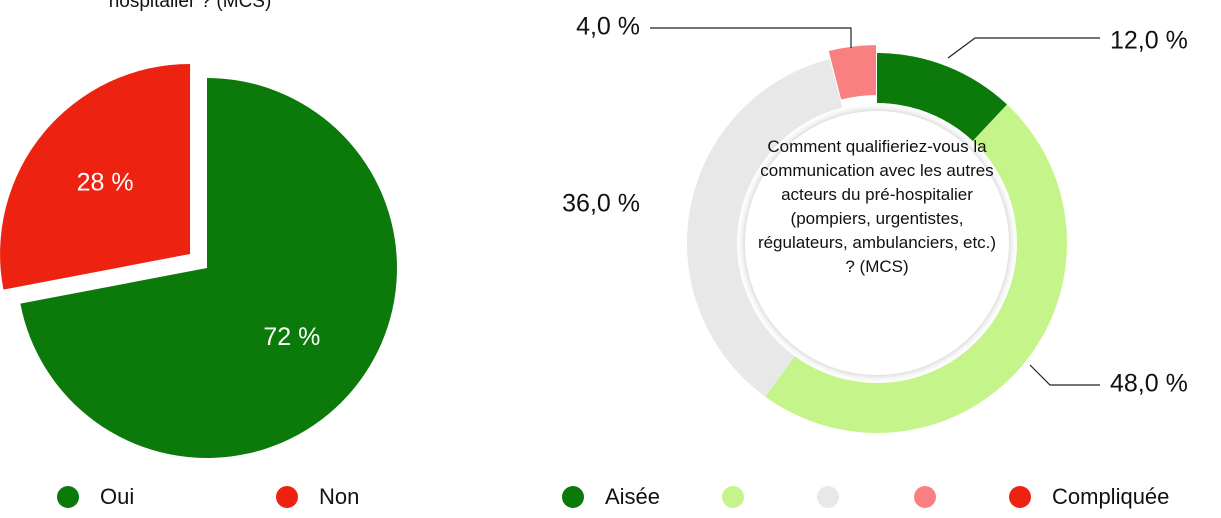 The height and width of the screenshot is (518, 1221). Describe the element at coordinates (105, 182) in the screenshot. I see `data-label: 28 %` at that location.